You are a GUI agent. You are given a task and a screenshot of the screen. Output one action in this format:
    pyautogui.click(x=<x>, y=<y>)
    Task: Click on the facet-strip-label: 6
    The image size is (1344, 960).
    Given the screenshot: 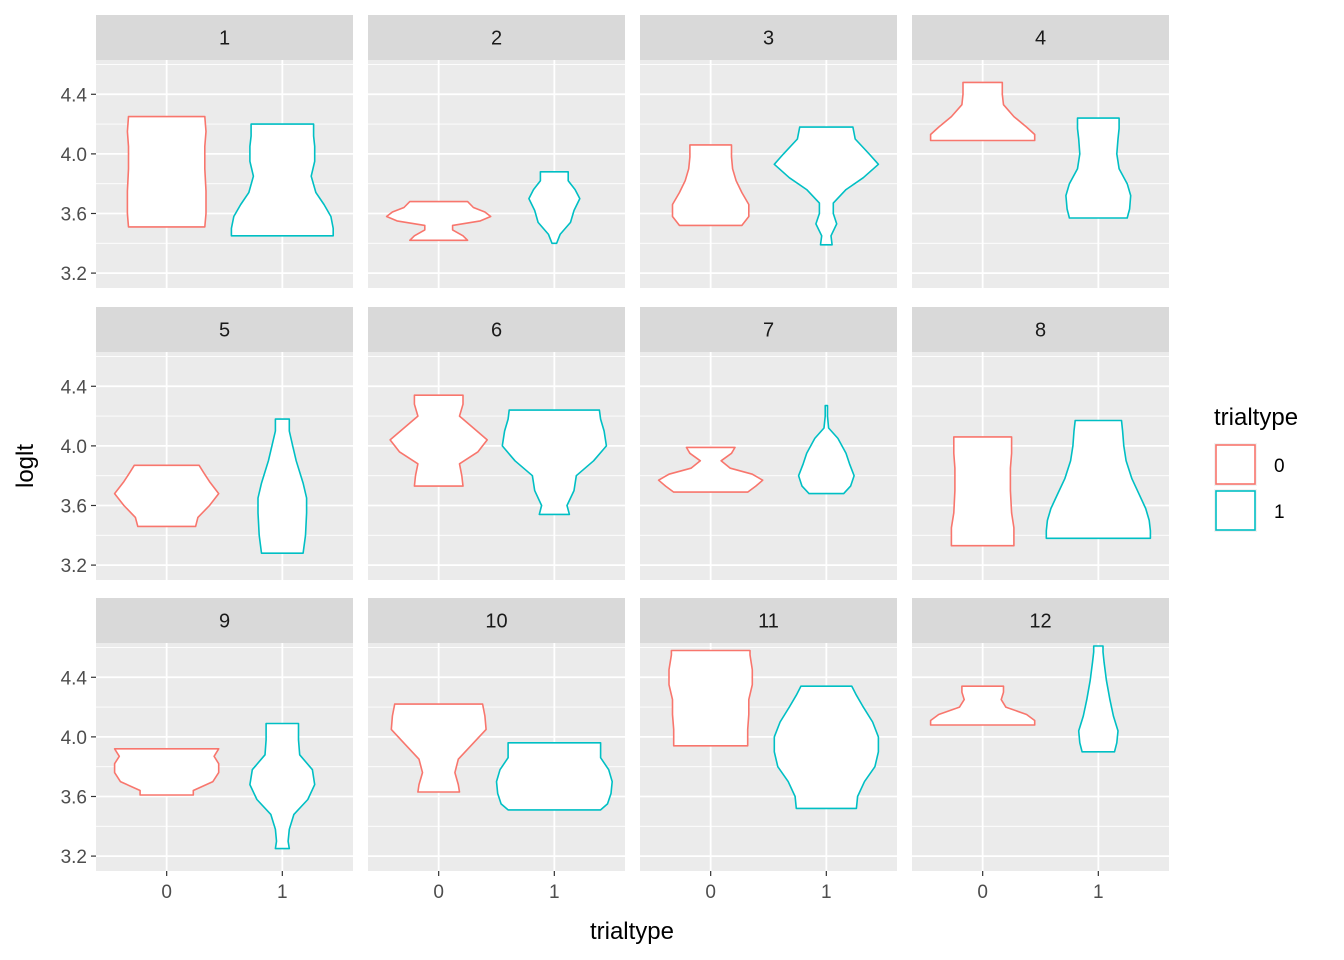 What is the action you would take?
    pyautogui.click(x=496, y=331)
    